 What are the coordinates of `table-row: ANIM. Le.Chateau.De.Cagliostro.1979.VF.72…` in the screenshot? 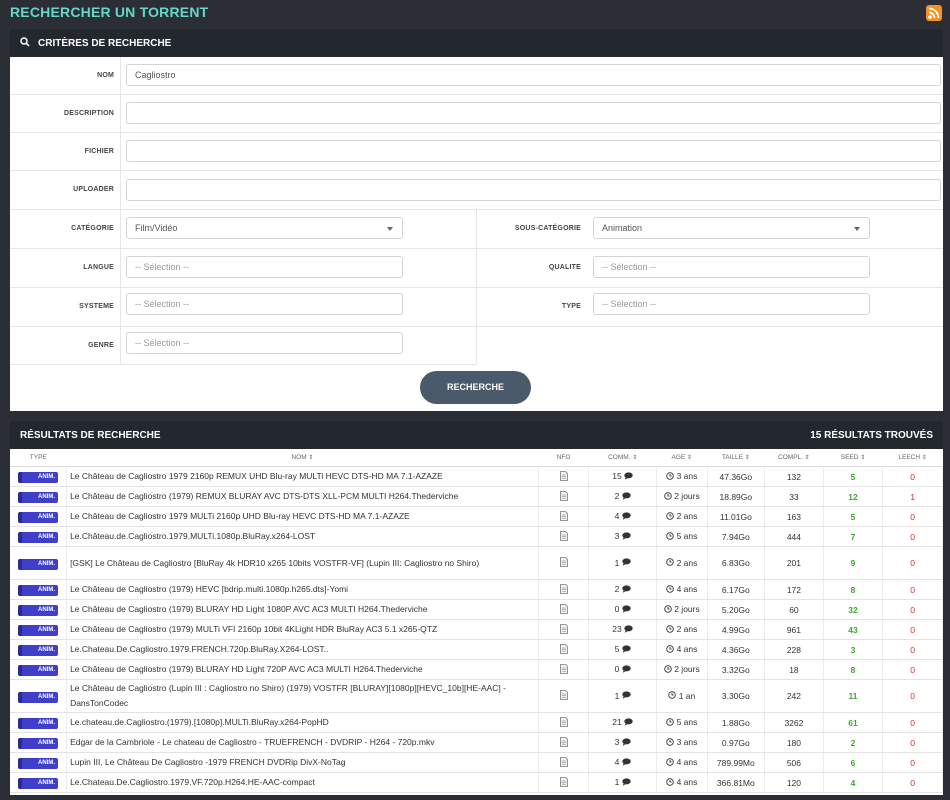 It's located at (476, 782).